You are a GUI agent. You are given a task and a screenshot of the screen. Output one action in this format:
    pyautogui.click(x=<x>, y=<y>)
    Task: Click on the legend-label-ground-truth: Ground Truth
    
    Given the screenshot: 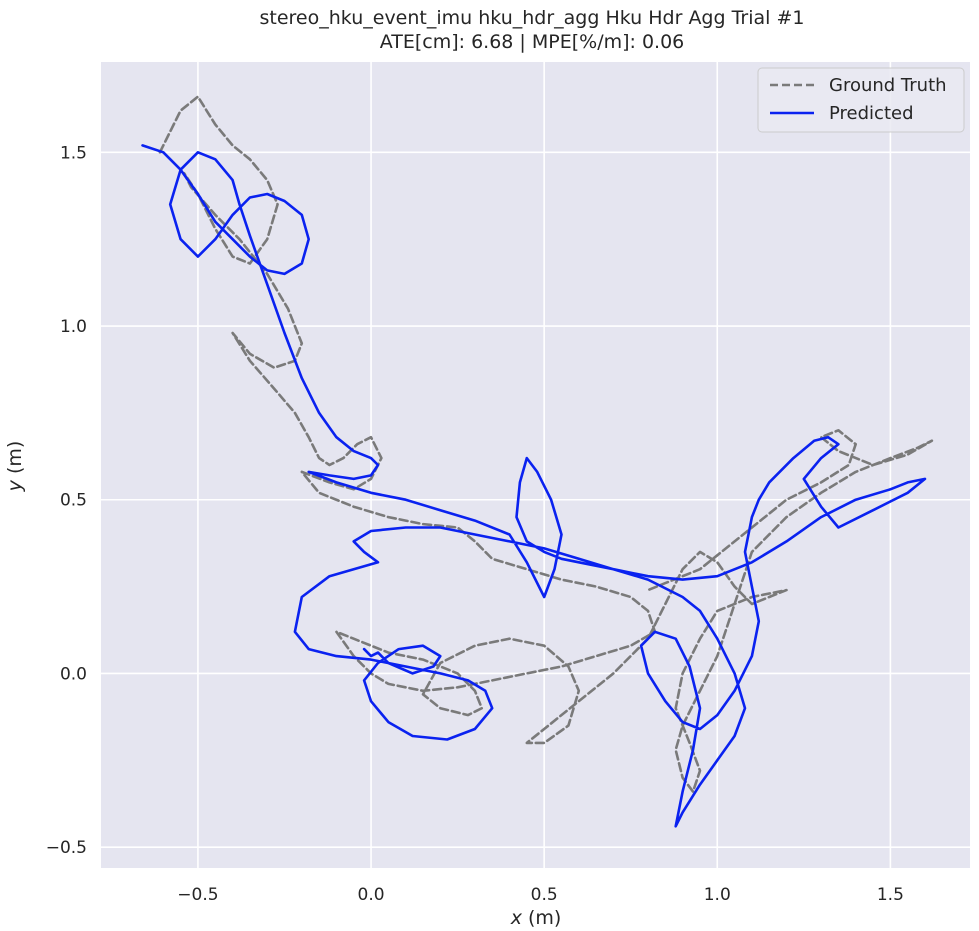 What is the action you would take?
    pyautogui.click(x=888, y=85)
    